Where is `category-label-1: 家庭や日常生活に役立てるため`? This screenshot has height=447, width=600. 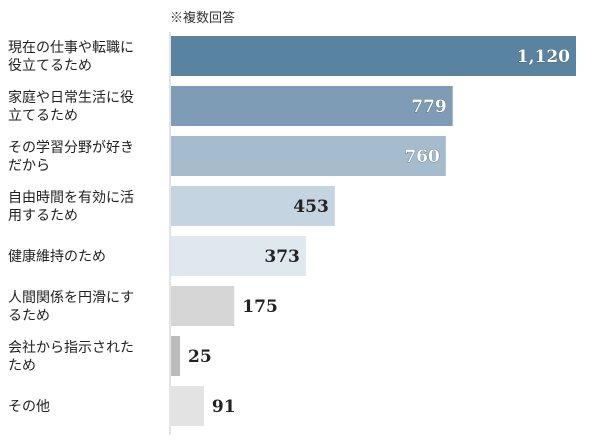 category-label-1: 家庭や日常生活に役立てるため is located at coordinates (71, 106).